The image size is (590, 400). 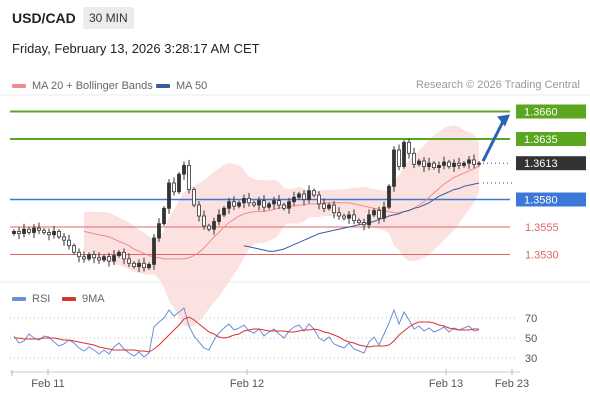 I want to click on level-tag-1.3635, so click(x=551, y=139).